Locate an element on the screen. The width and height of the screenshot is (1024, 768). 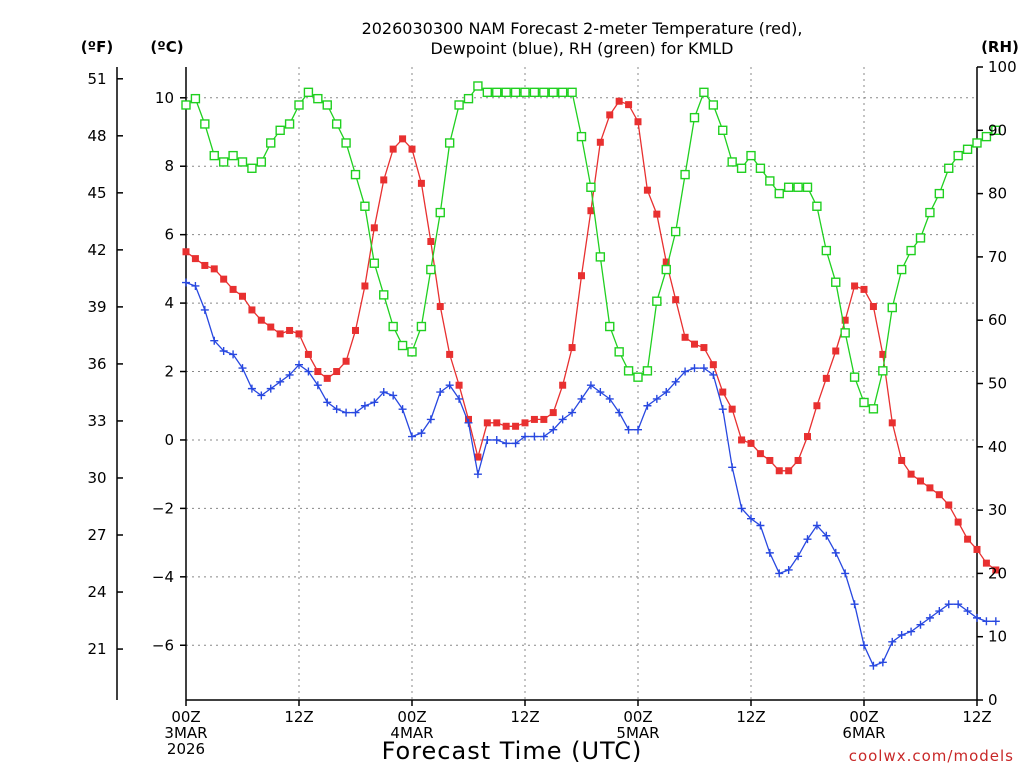
fahrenheit-tick-label: 45 is located at coordinates (96, 193).